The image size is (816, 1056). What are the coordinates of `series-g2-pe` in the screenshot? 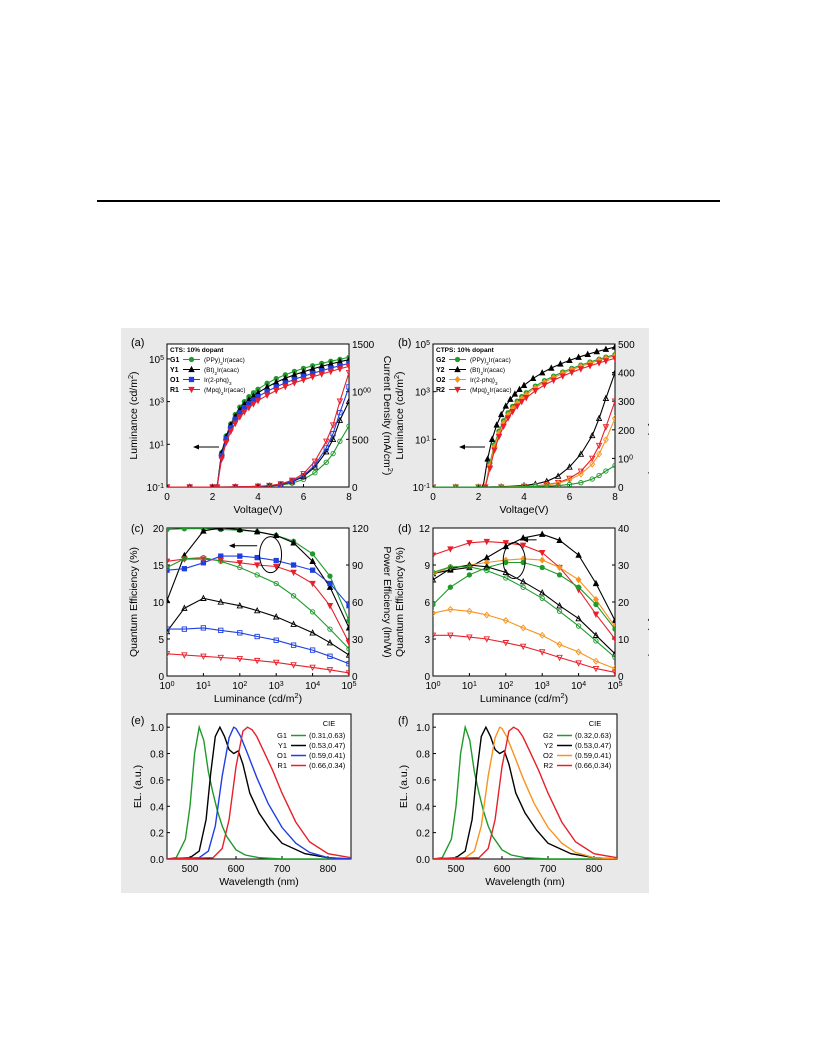 It's located at (524, 612).